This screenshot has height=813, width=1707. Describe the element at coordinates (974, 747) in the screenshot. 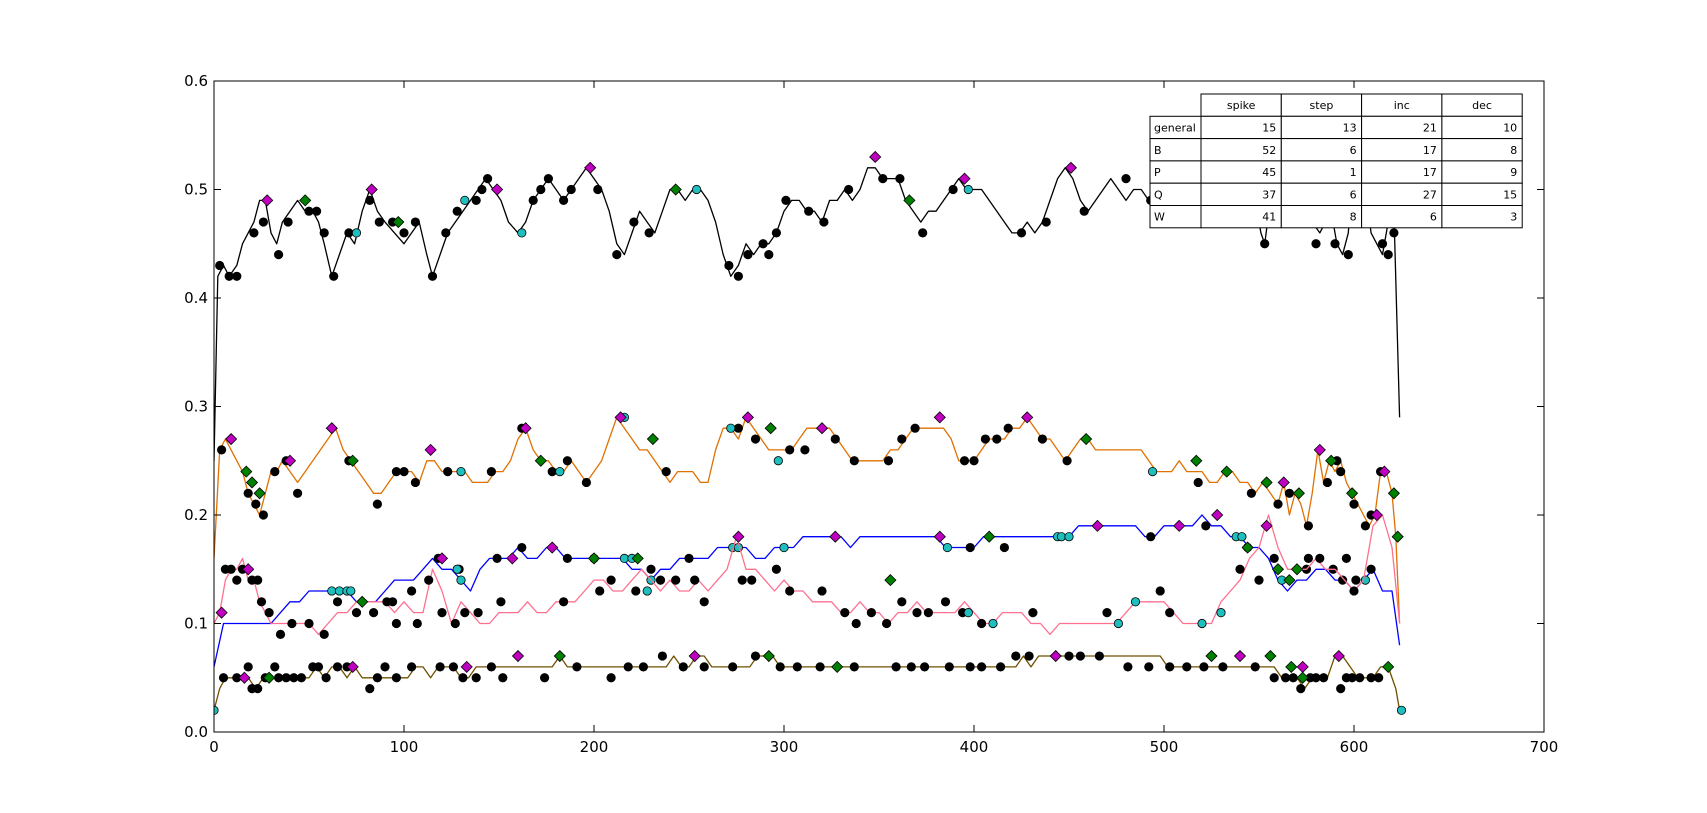

I see `x-tick-label: 400` at that location.